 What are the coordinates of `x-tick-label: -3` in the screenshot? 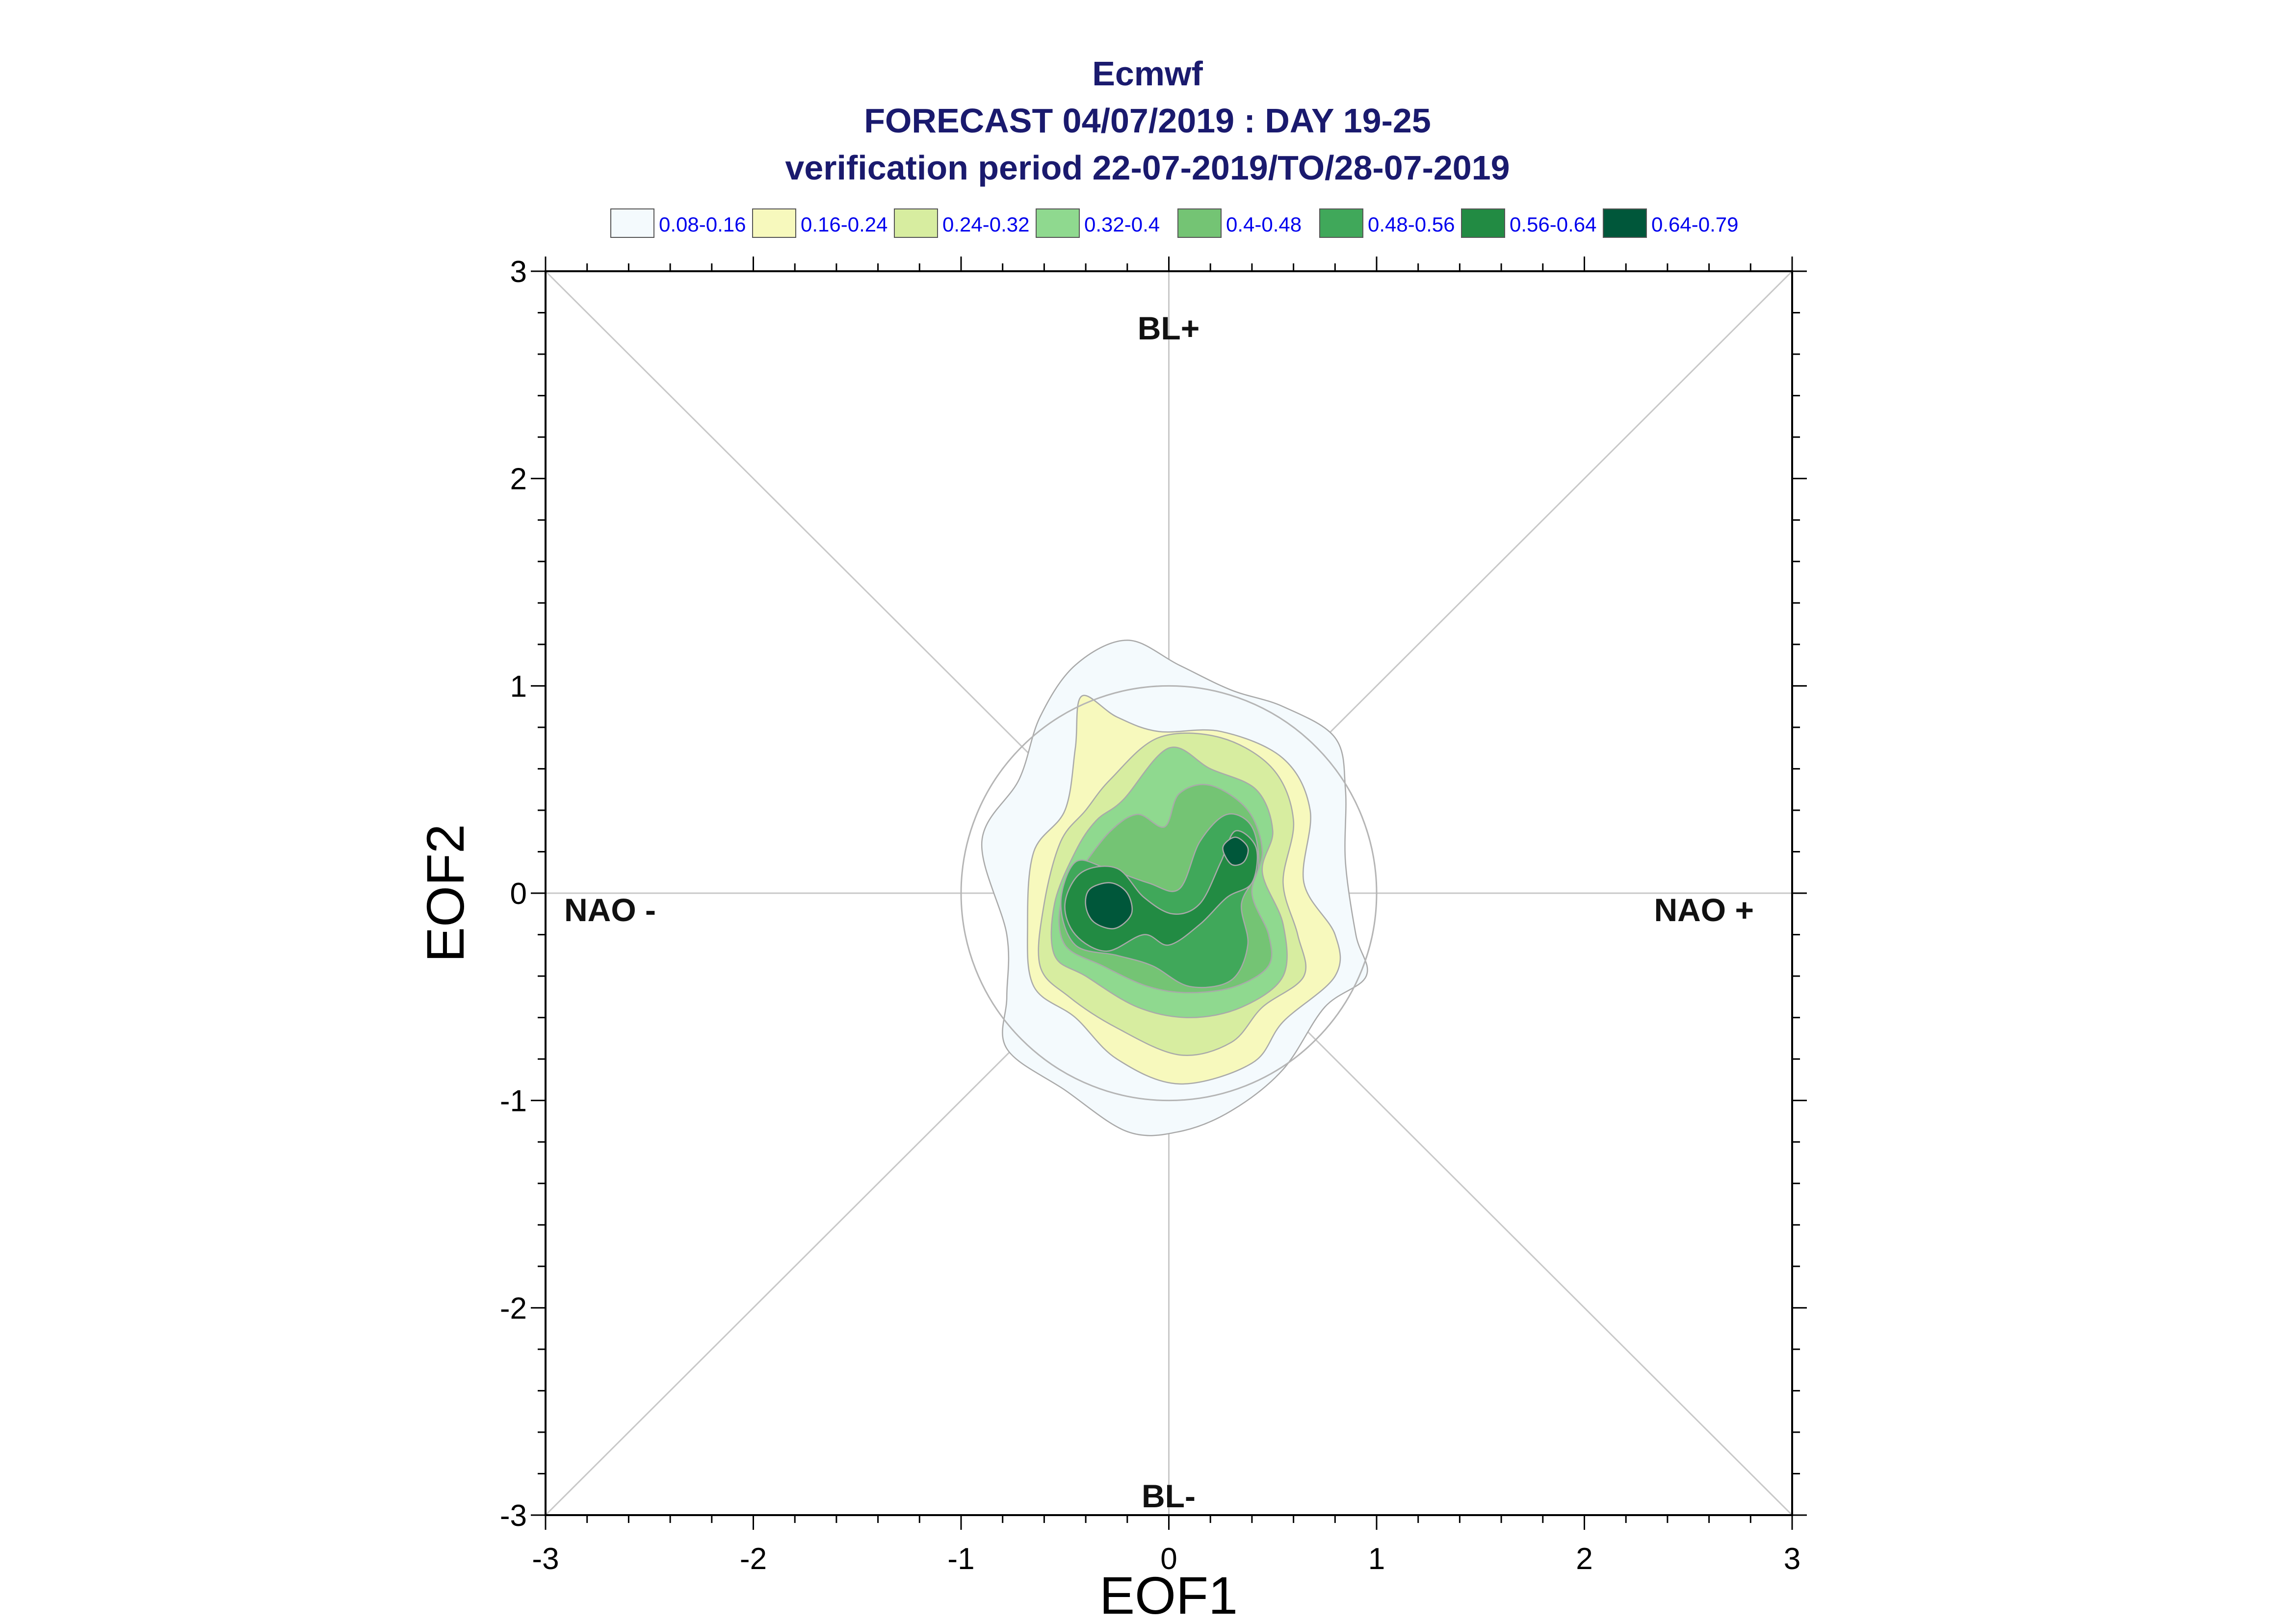 It's located at (545, 1559).